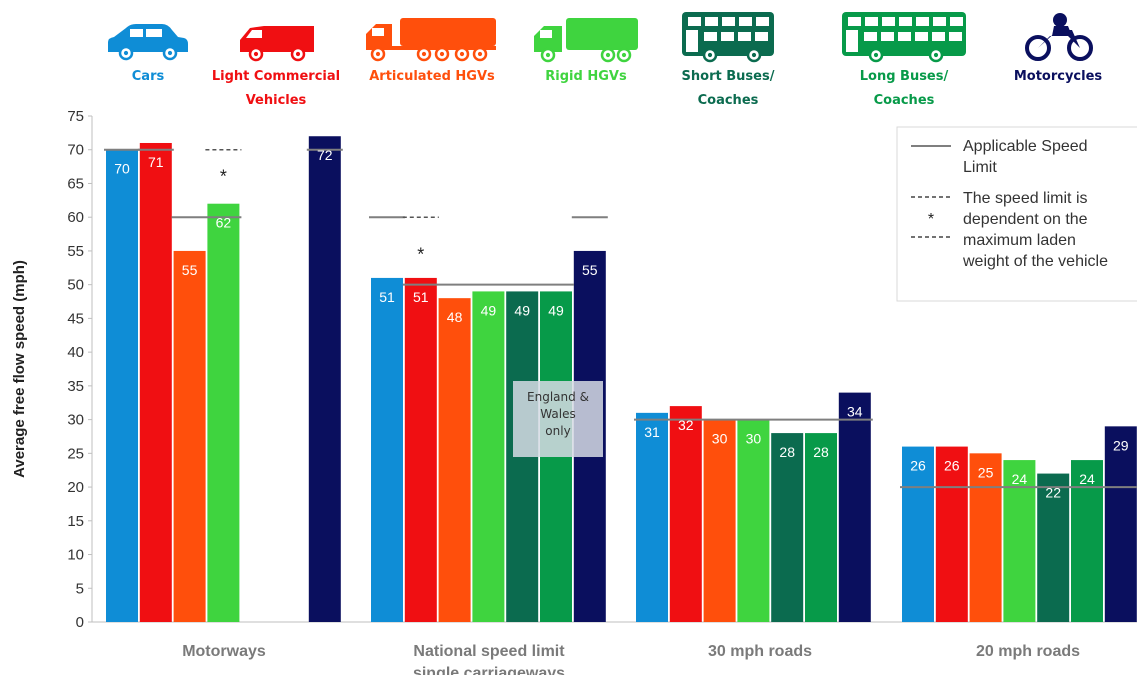 The width and height of the screenshot is (1137, 675). What do you see at coordinates (189, 436) in the screenshot?
I see `bar-articulated-hgvs-motorways` at bounding box center [189, 436].